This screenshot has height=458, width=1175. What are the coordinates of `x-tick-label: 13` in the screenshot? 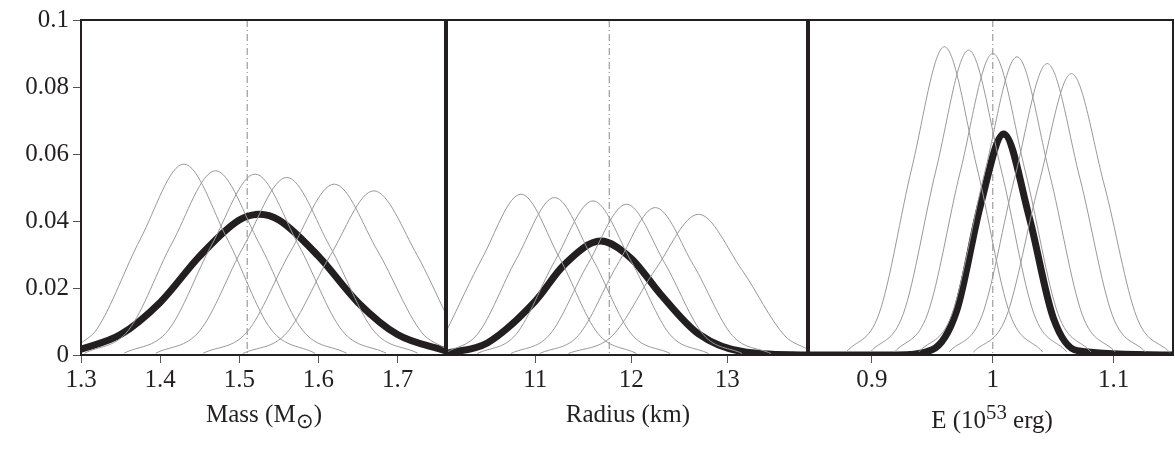 It's located at (727, 378).